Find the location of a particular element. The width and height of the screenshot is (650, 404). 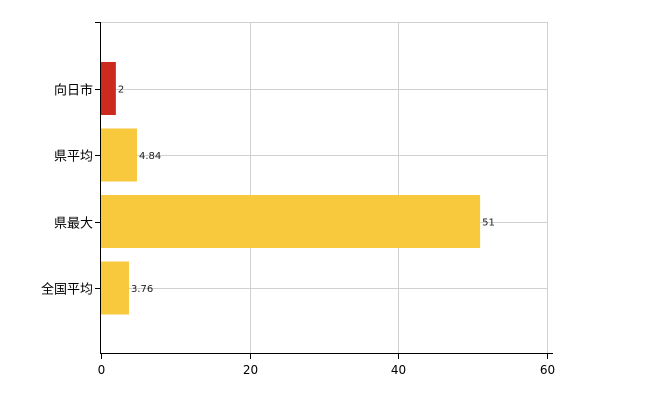

bar-value-label: 2 is located at coordinates (121, 90).